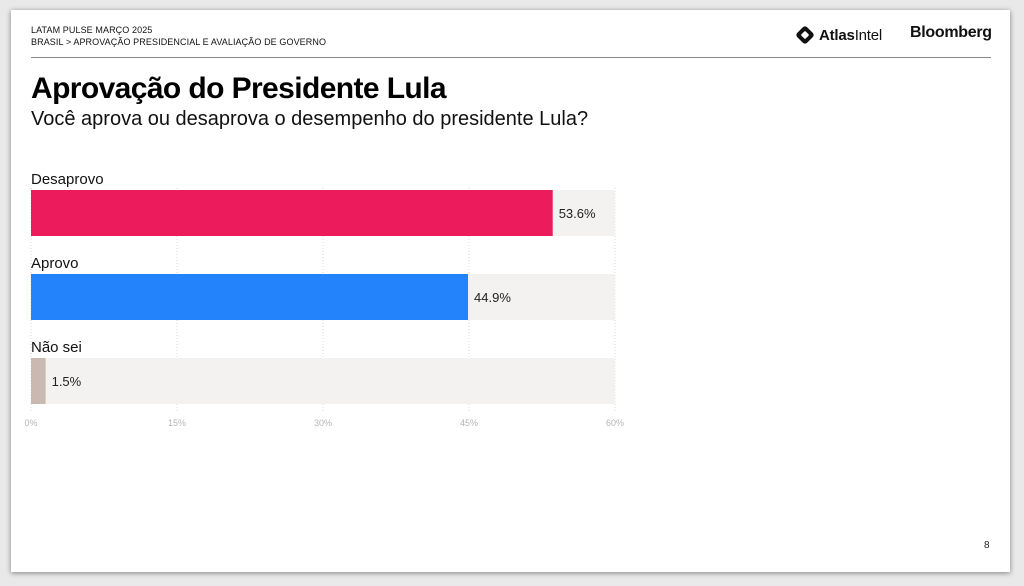 This screenshot has height=586, width=1024. I want to click on logo-atlas-text: Atlas, so click(837, 35).